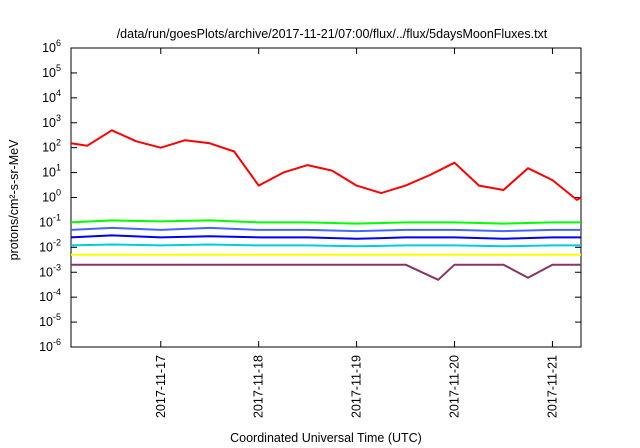 The height and width of the screenshot is (448, 640). Describe the element at coordinates (57, 217) in the screenshot. I see `y-tick-exponent: -1` at that location.